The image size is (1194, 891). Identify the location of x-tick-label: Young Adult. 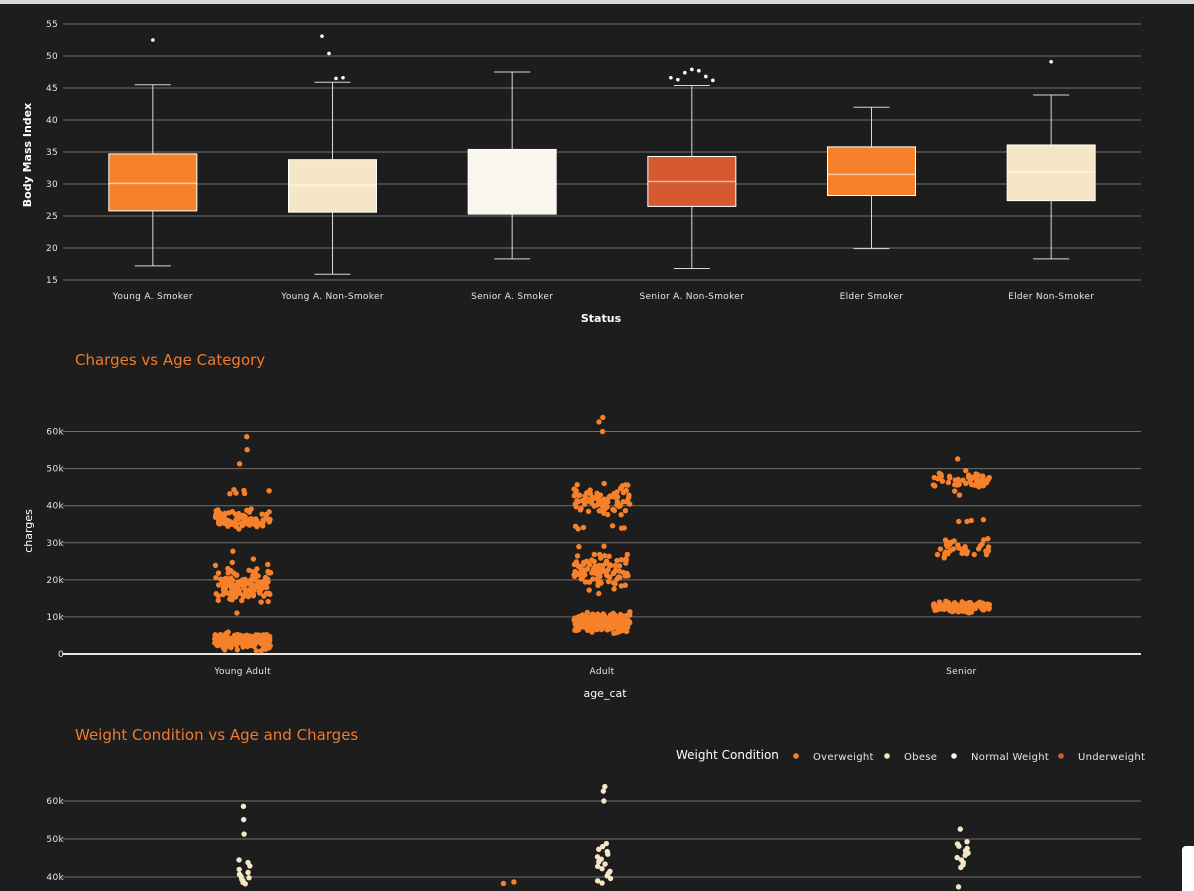
(242, 672).